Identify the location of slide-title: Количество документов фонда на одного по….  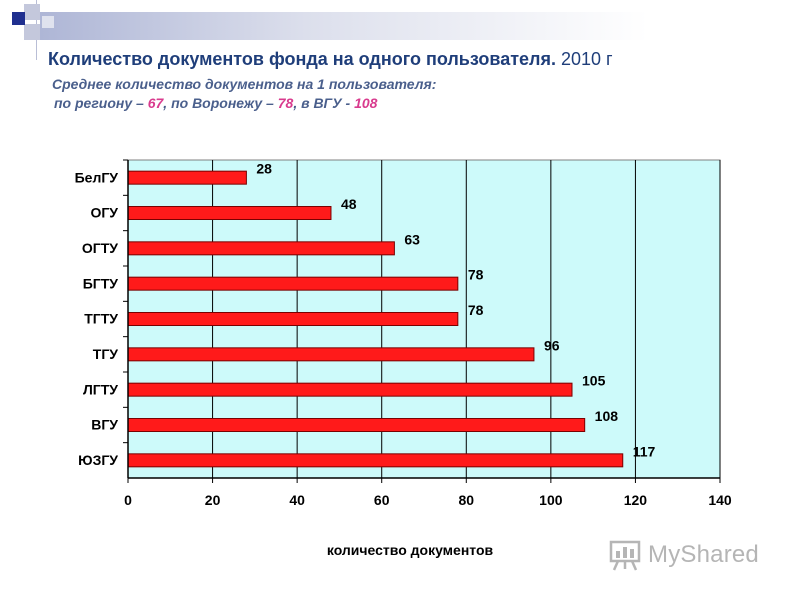
(418, 59).